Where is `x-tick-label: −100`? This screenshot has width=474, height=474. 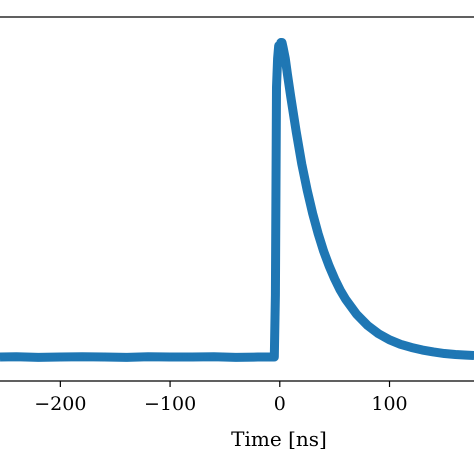
x-tick-label: −100 is located at coordinates (170, 404).